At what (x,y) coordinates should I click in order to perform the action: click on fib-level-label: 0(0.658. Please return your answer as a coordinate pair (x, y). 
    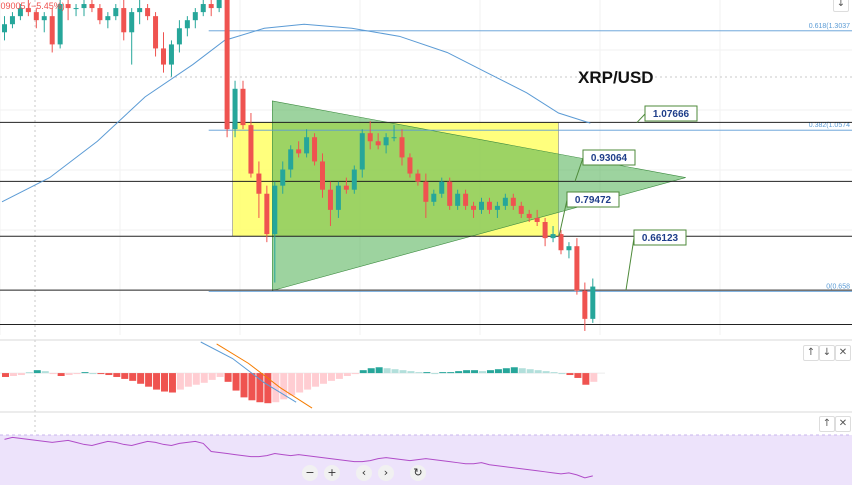
    Looking at the image, I should click on (838, 286).